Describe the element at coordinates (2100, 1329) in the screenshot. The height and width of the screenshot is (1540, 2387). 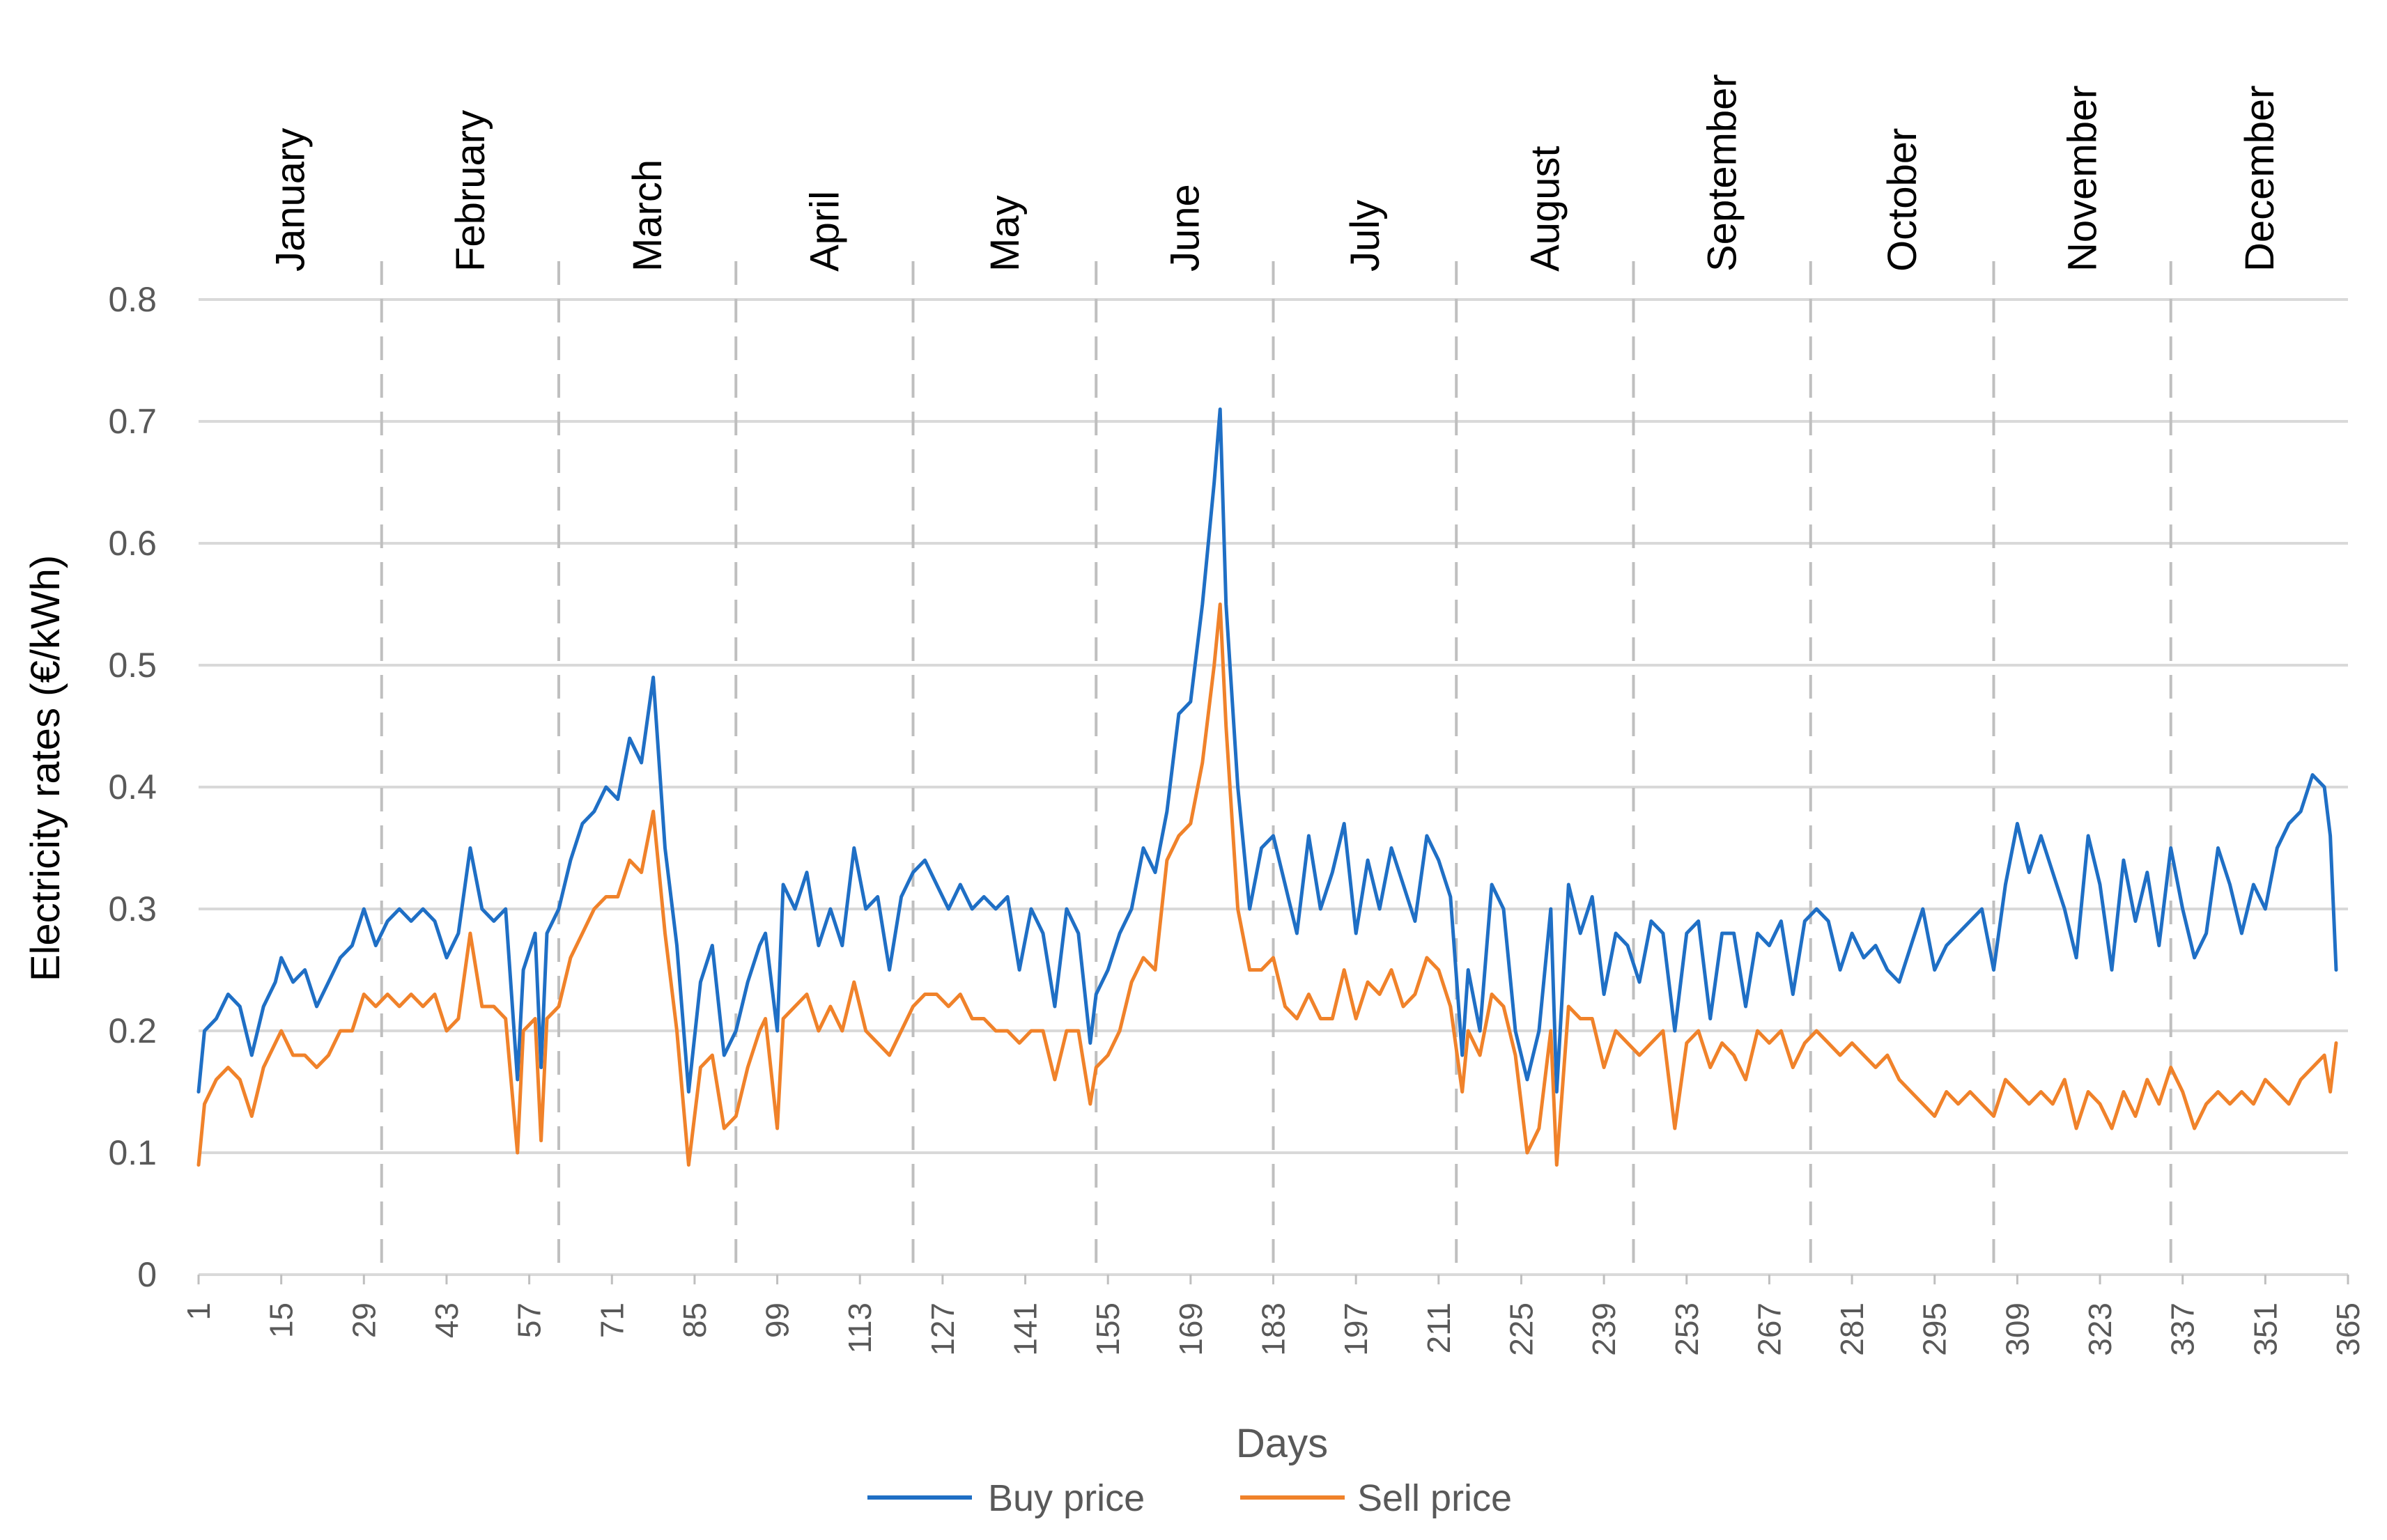
I see `x-tick-label: 323` at that location.